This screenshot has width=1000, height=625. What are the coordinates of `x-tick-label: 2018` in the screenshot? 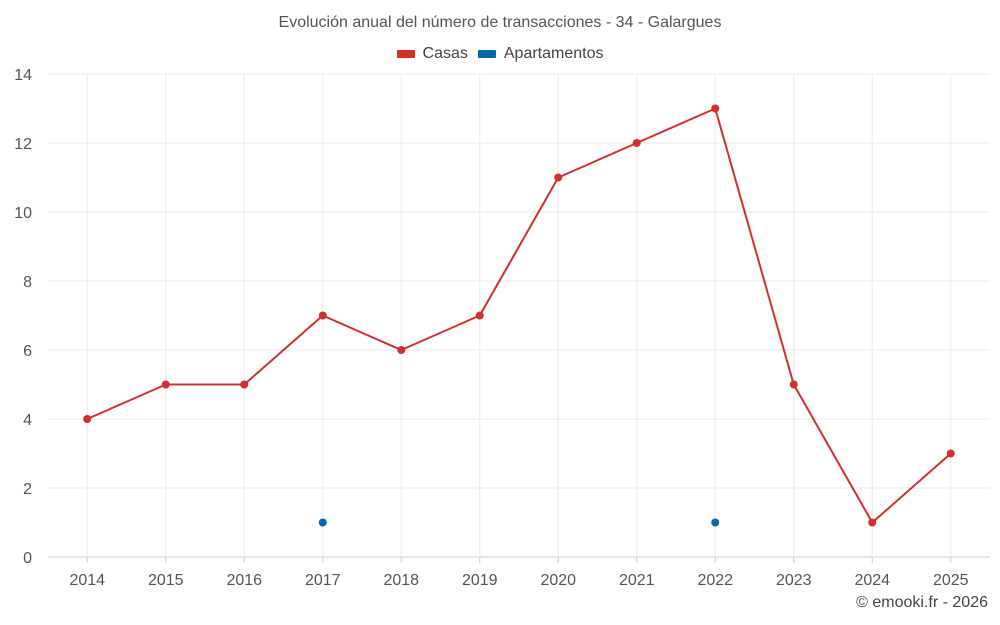 It's located at (401, 580).